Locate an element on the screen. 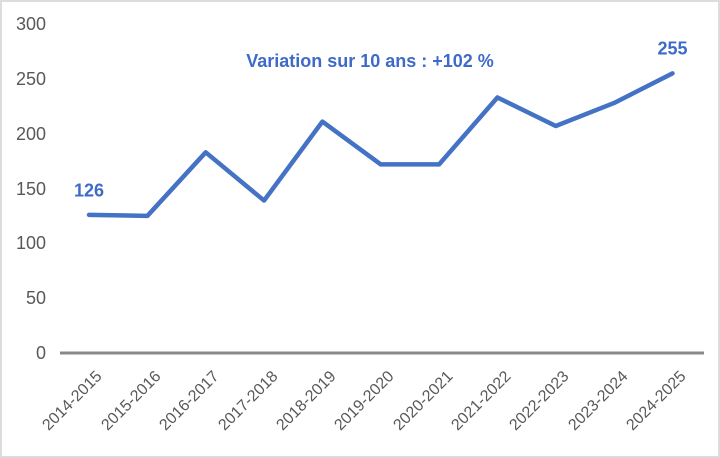 The height and width of the screenshot is (458, 720). y-axis-tick-label: 200 is located at coordinates (30, 133).